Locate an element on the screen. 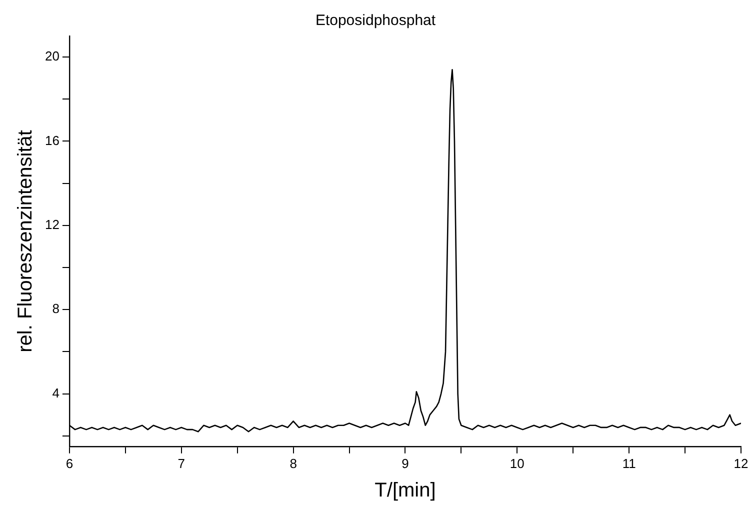 The image size is (755, 511). y-axis-title: rel. Fluoreszenzintensität is located at coordinates (25, 241).